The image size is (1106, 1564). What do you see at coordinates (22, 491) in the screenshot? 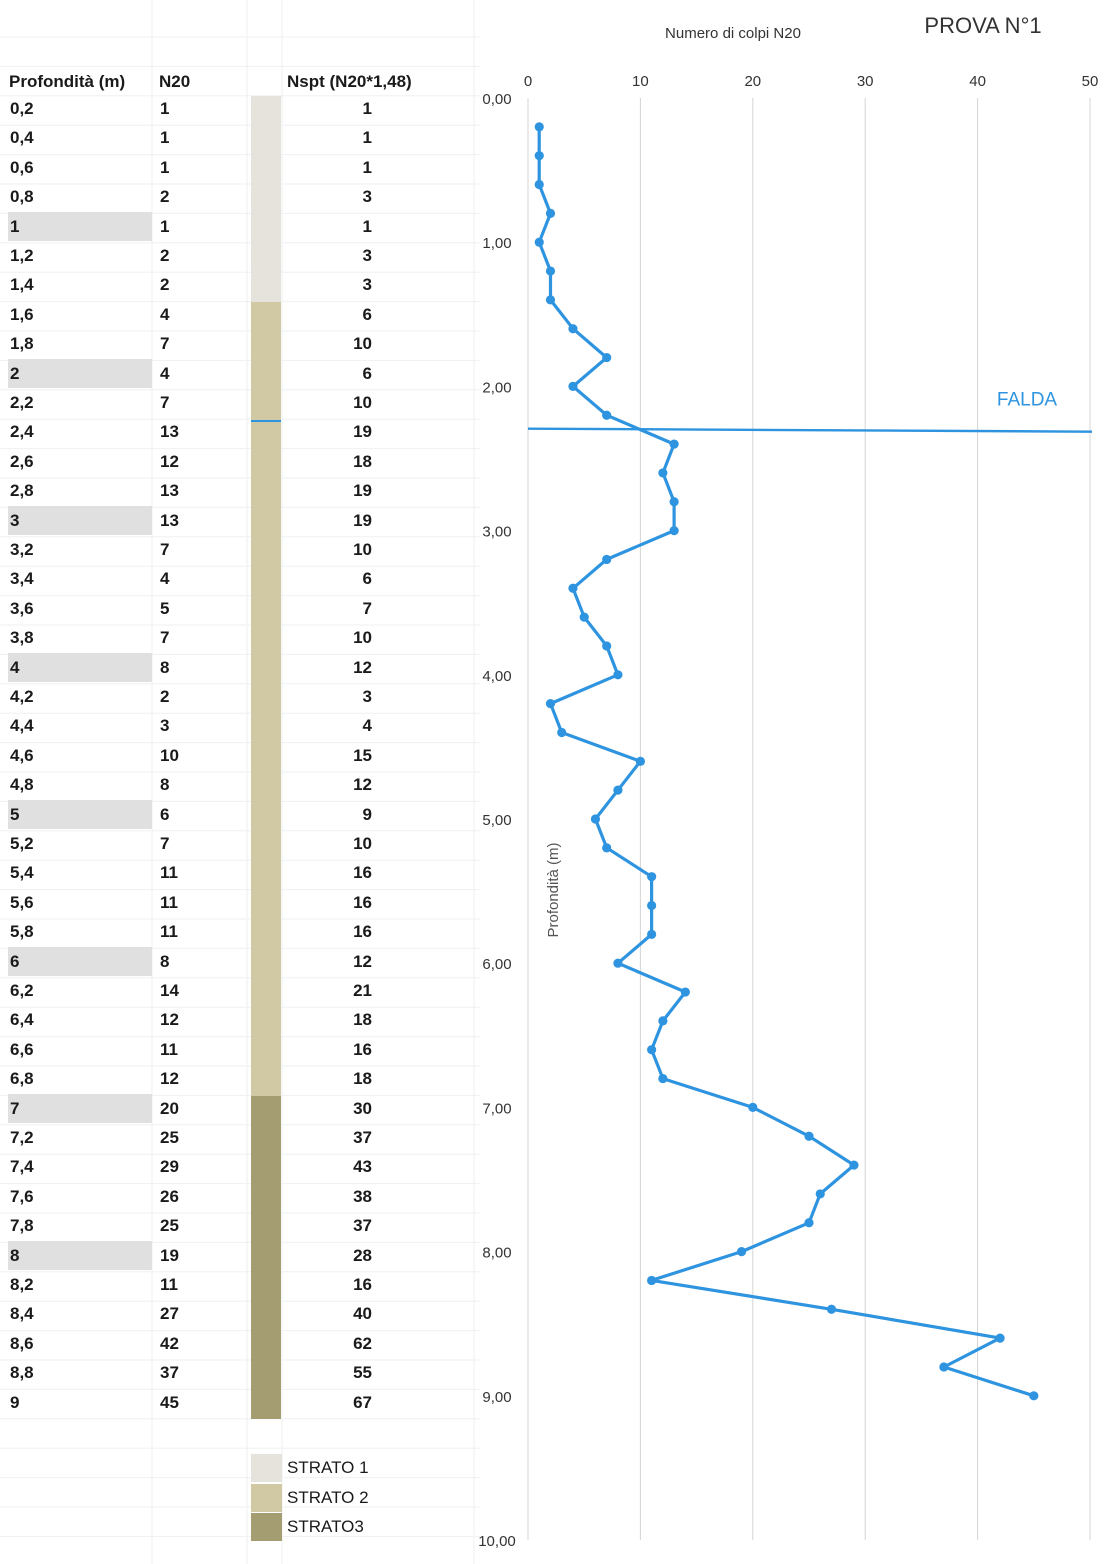
I see `cell-depth: 2,8` at bounding box center [22, 491].